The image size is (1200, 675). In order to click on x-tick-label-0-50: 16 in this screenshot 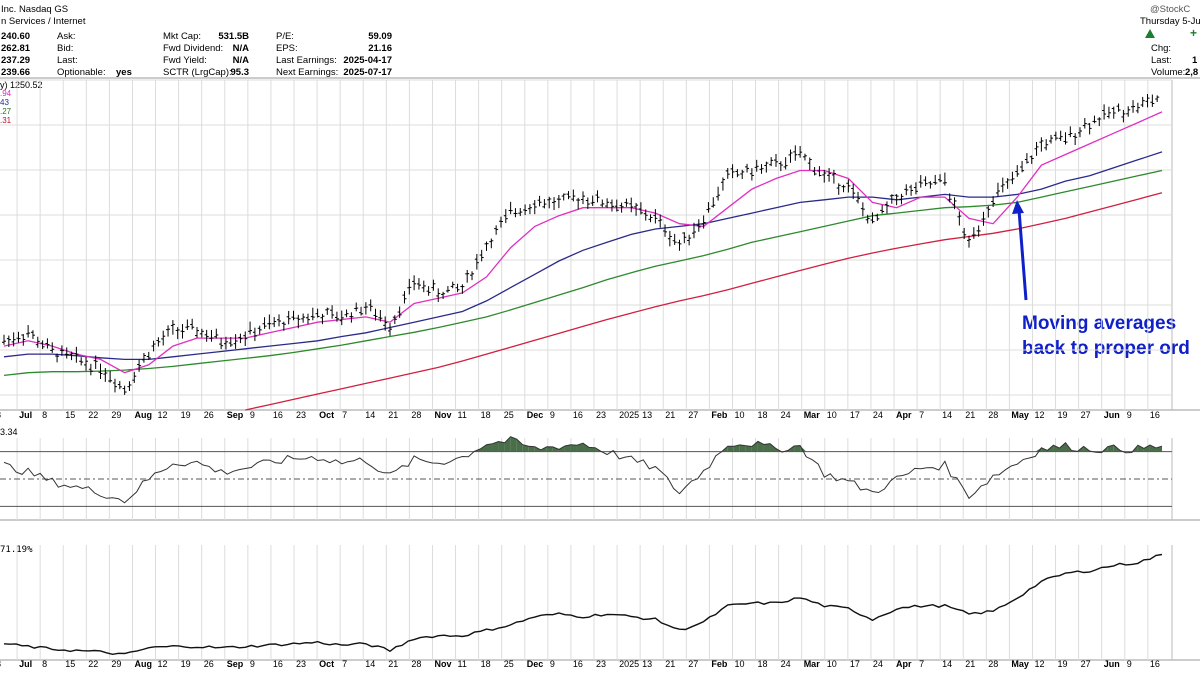, I will do `click(1155, 415)`.